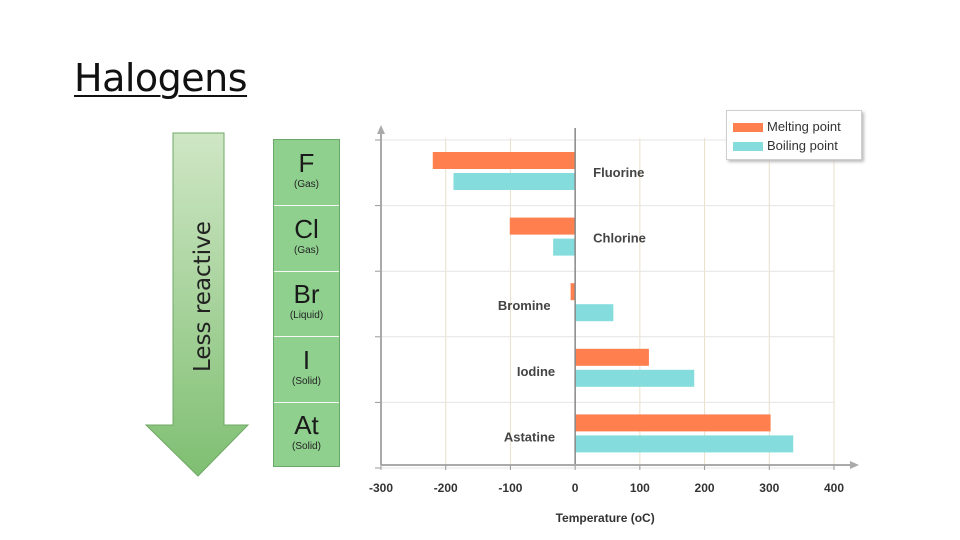 This screenshot has height=540, width=960. What do you see at coordinates (306, 425) in the screenshot?
I see `element-symbol: At` at bounding box center [306, 425].